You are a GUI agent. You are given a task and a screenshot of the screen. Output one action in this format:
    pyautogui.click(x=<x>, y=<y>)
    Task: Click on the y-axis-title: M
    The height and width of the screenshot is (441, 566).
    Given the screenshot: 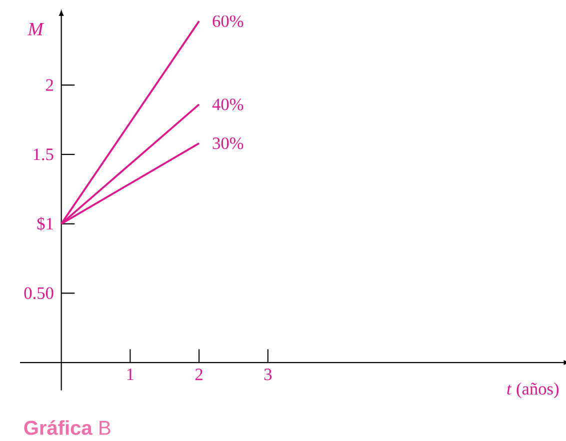 What is the action you would take?
    pyautogui.click(x=36, y=29)
    